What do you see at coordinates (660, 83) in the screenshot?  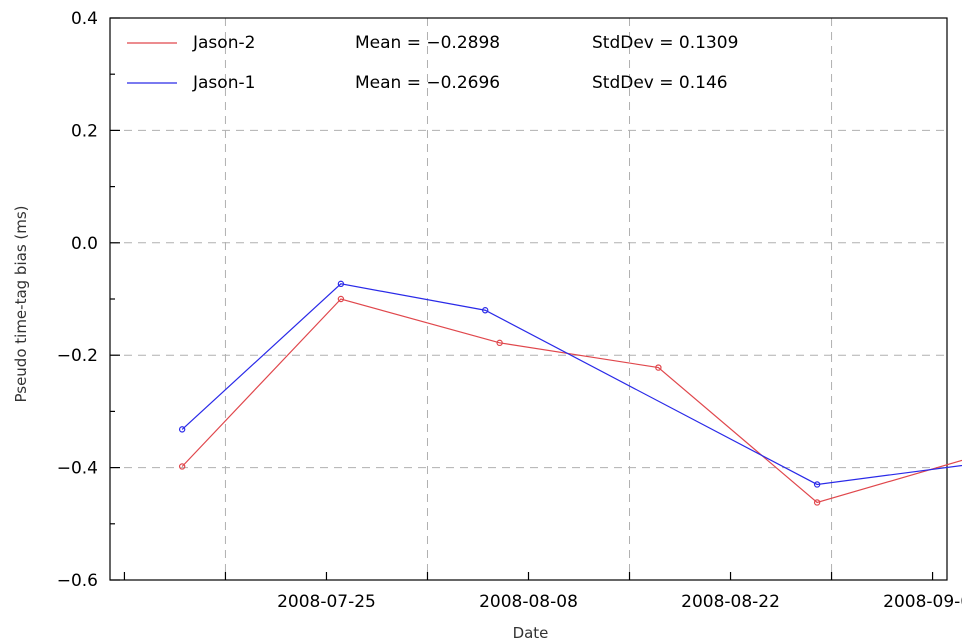 I see `legend-stddev: StdDev = 0.146` at bounding box center [660, 83].